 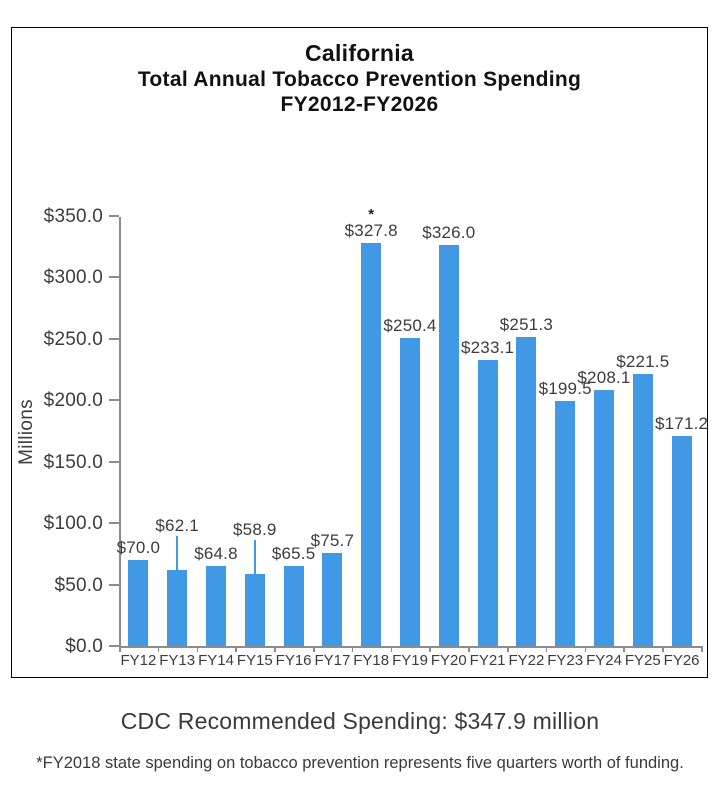 I want to click on y-axis-tick-label: $250.0, so click(x=73, y=339).